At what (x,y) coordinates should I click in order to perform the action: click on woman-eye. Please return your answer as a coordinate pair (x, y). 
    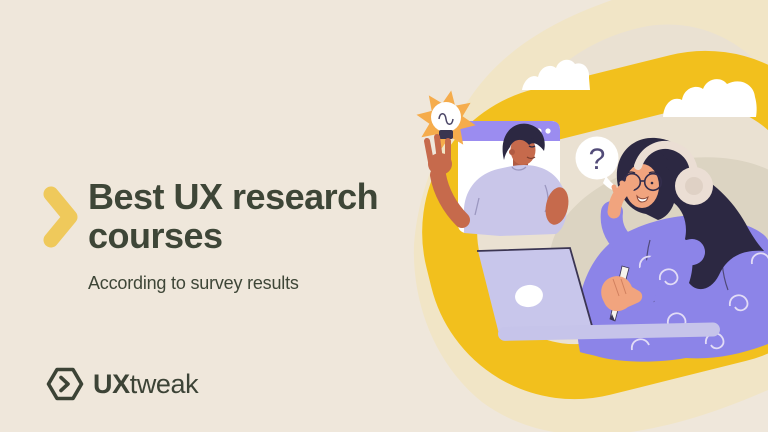
    Looking at the image, I should click on (652, 183).